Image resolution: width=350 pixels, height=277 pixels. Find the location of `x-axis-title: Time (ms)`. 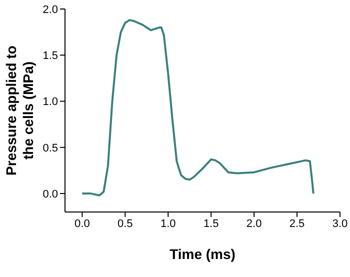

x-axis-title: Time (ms) is located at coordinates (203, 254).